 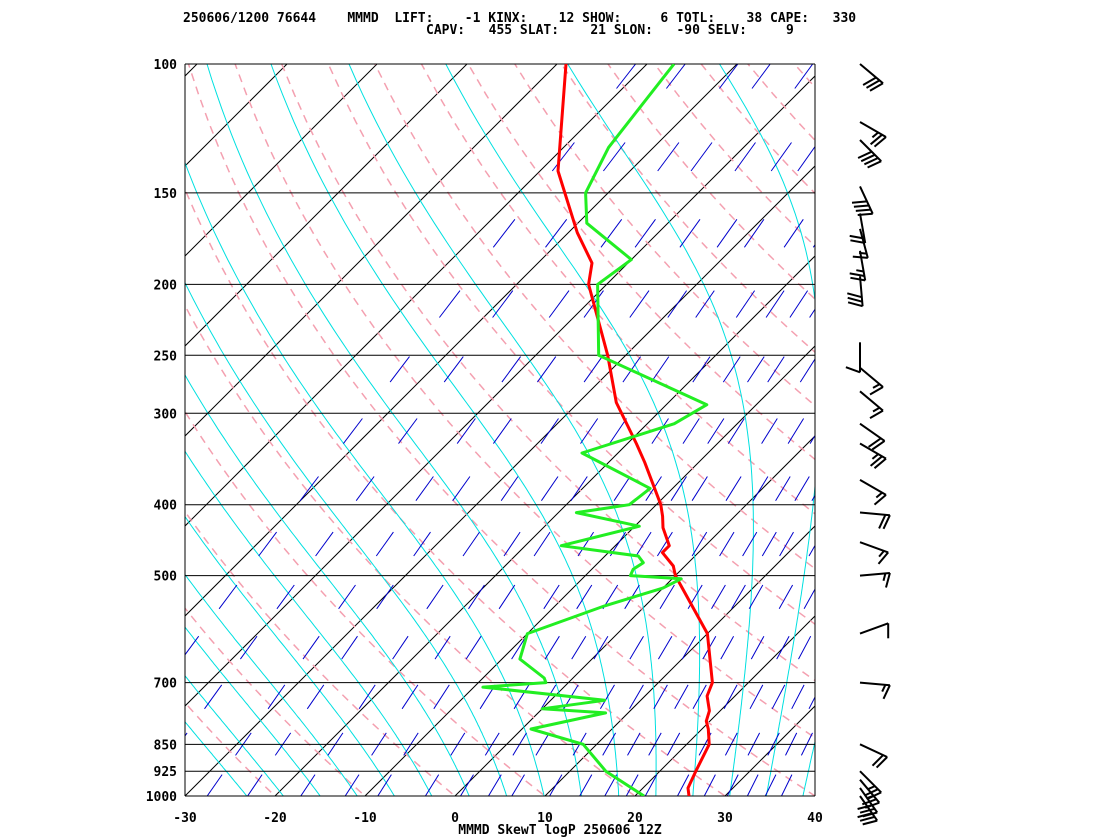 What do you see at coordinates (185, 818) in the screenshot?
I see `temperature-tick-label: -30` at bounding box center [185, 818].